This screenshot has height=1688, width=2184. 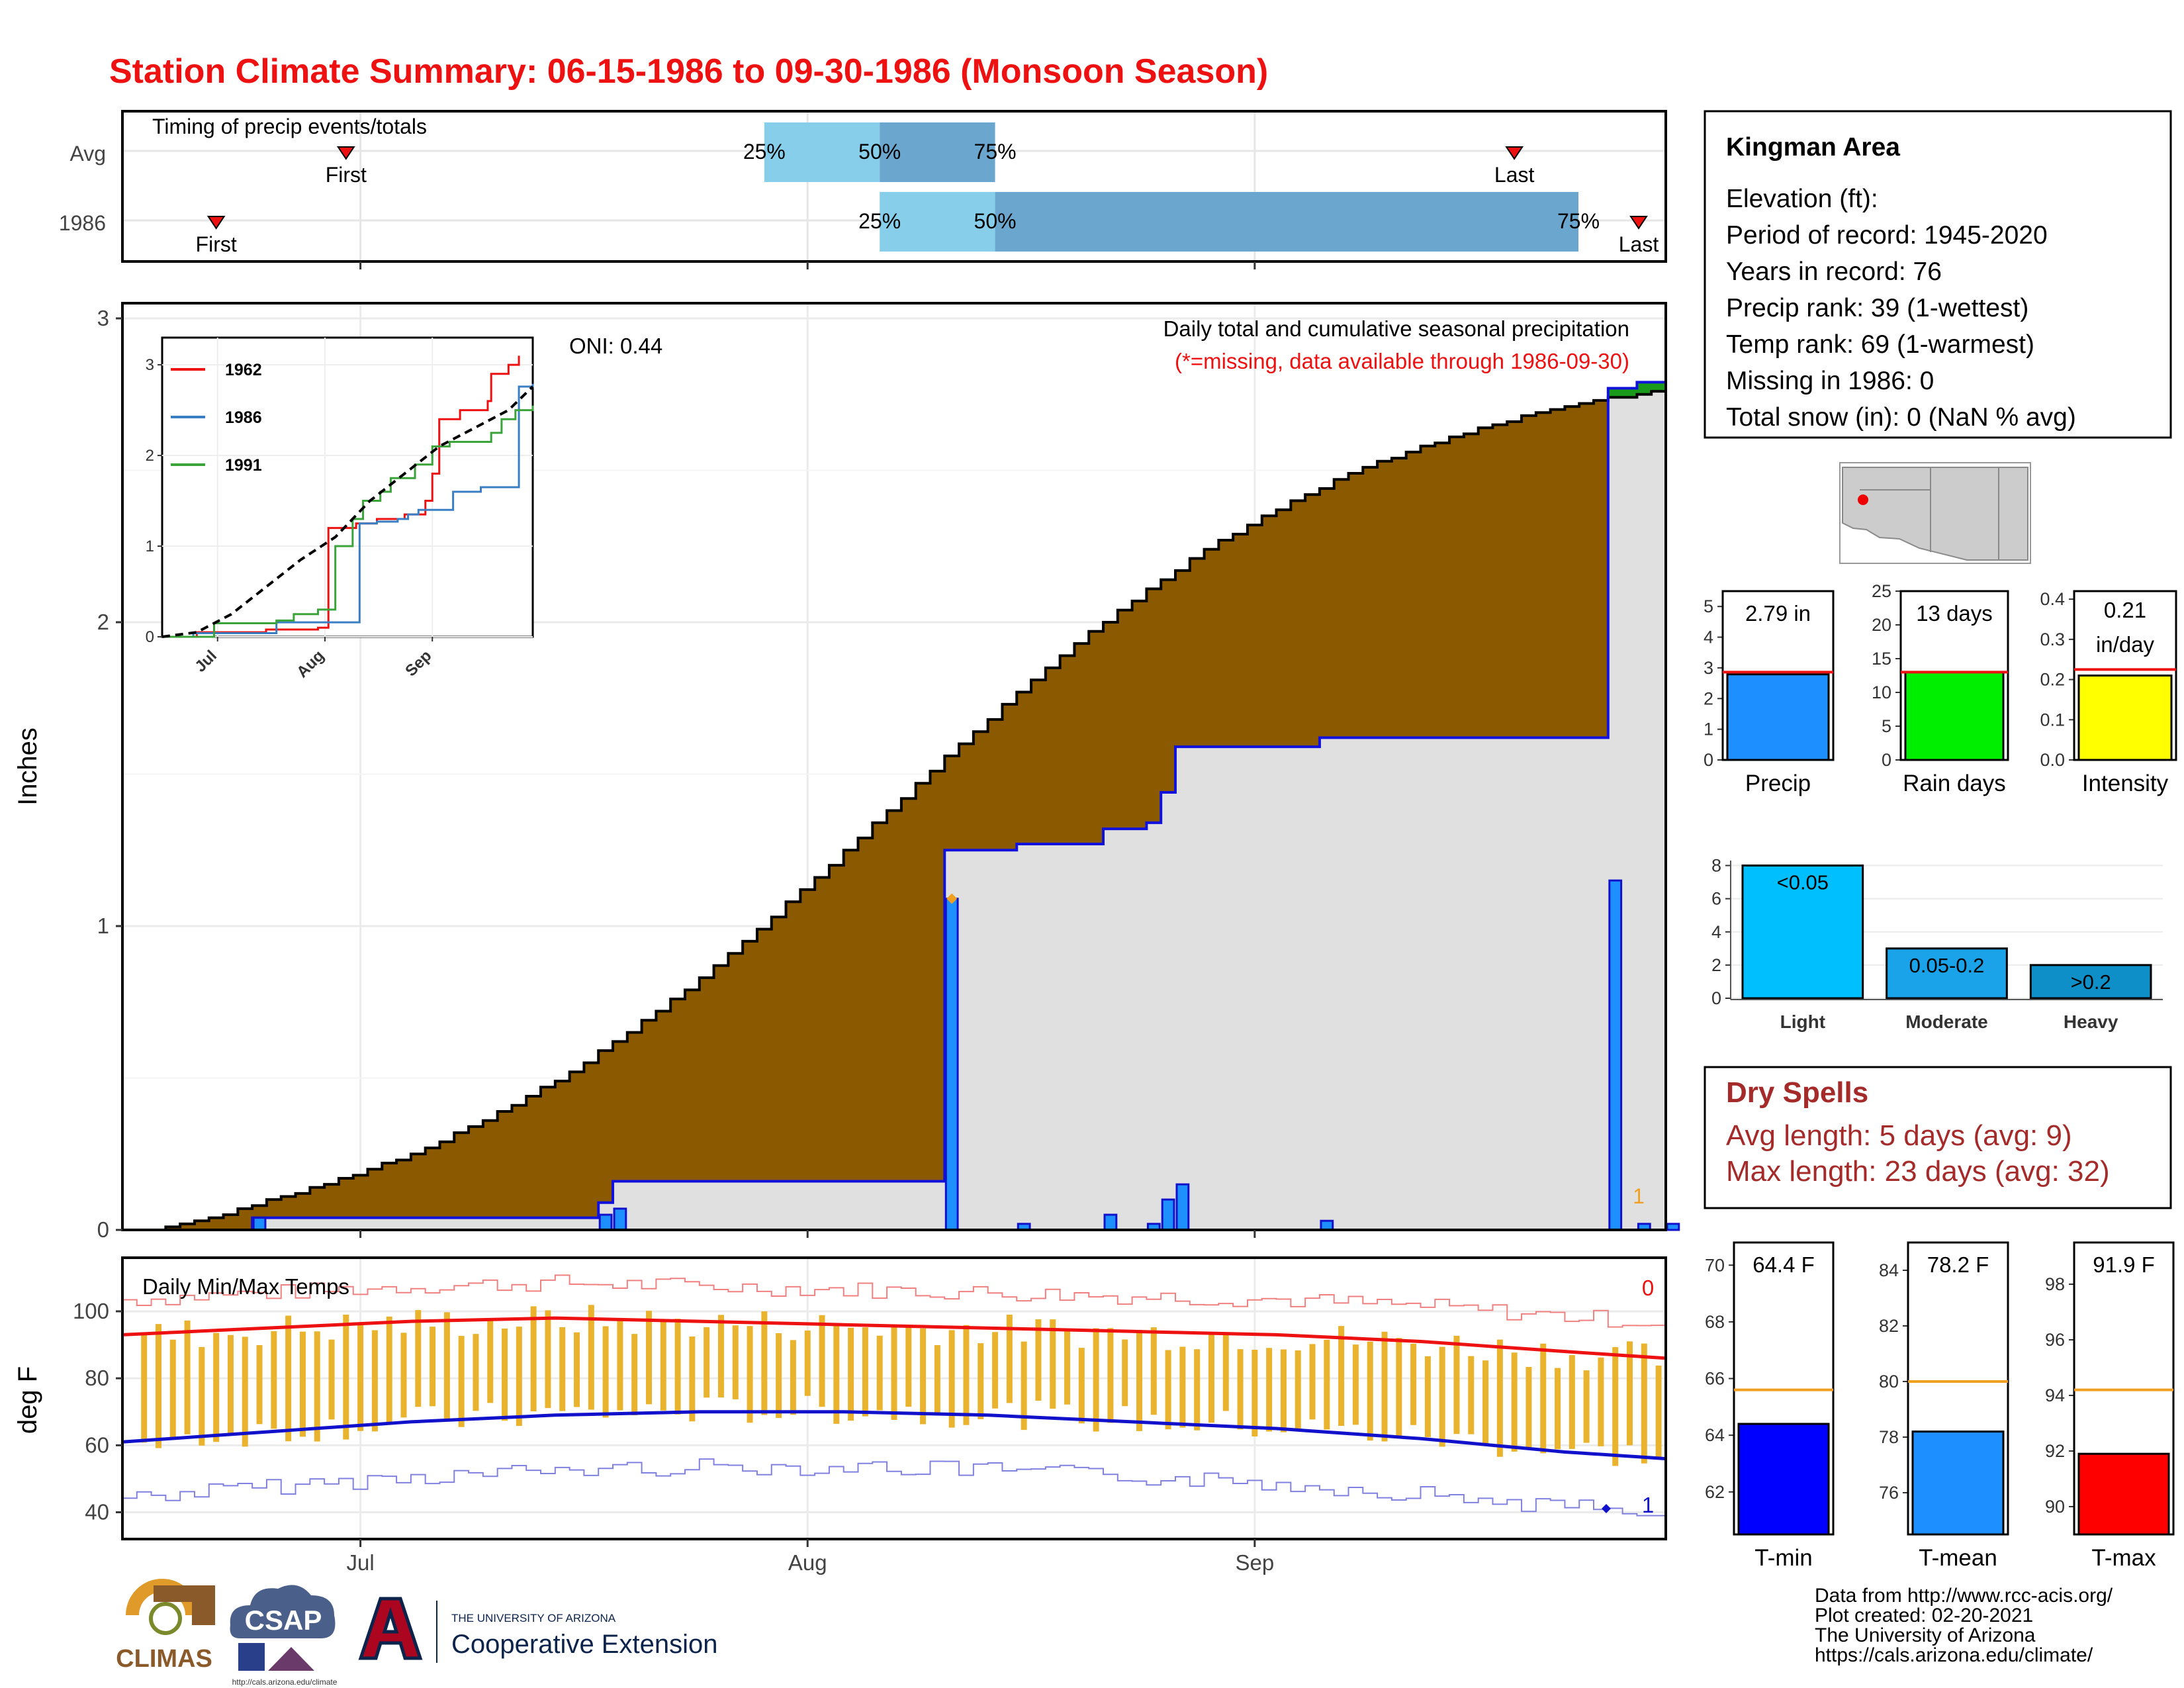 What do you see at coordinates (1709, 637) in the screenshot?
I see `summary-y-tick-label: 4` at bounding box center [1709, 637].